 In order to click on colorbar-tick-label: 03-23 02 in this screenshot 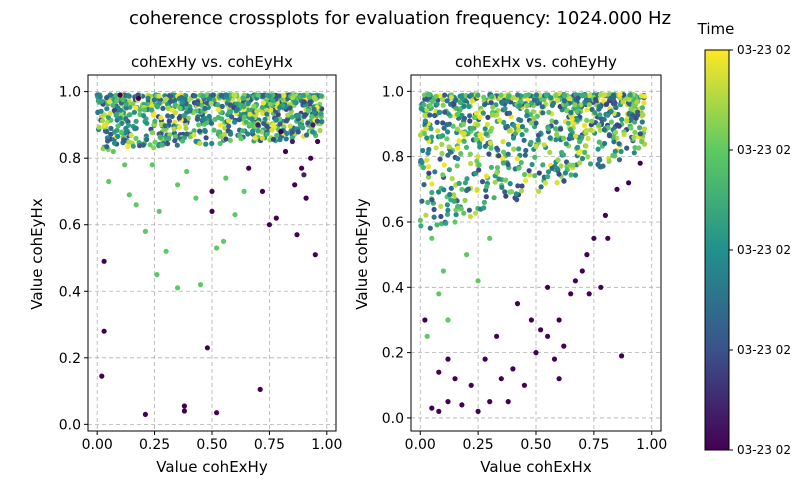, I will do `click(764, 250)`.